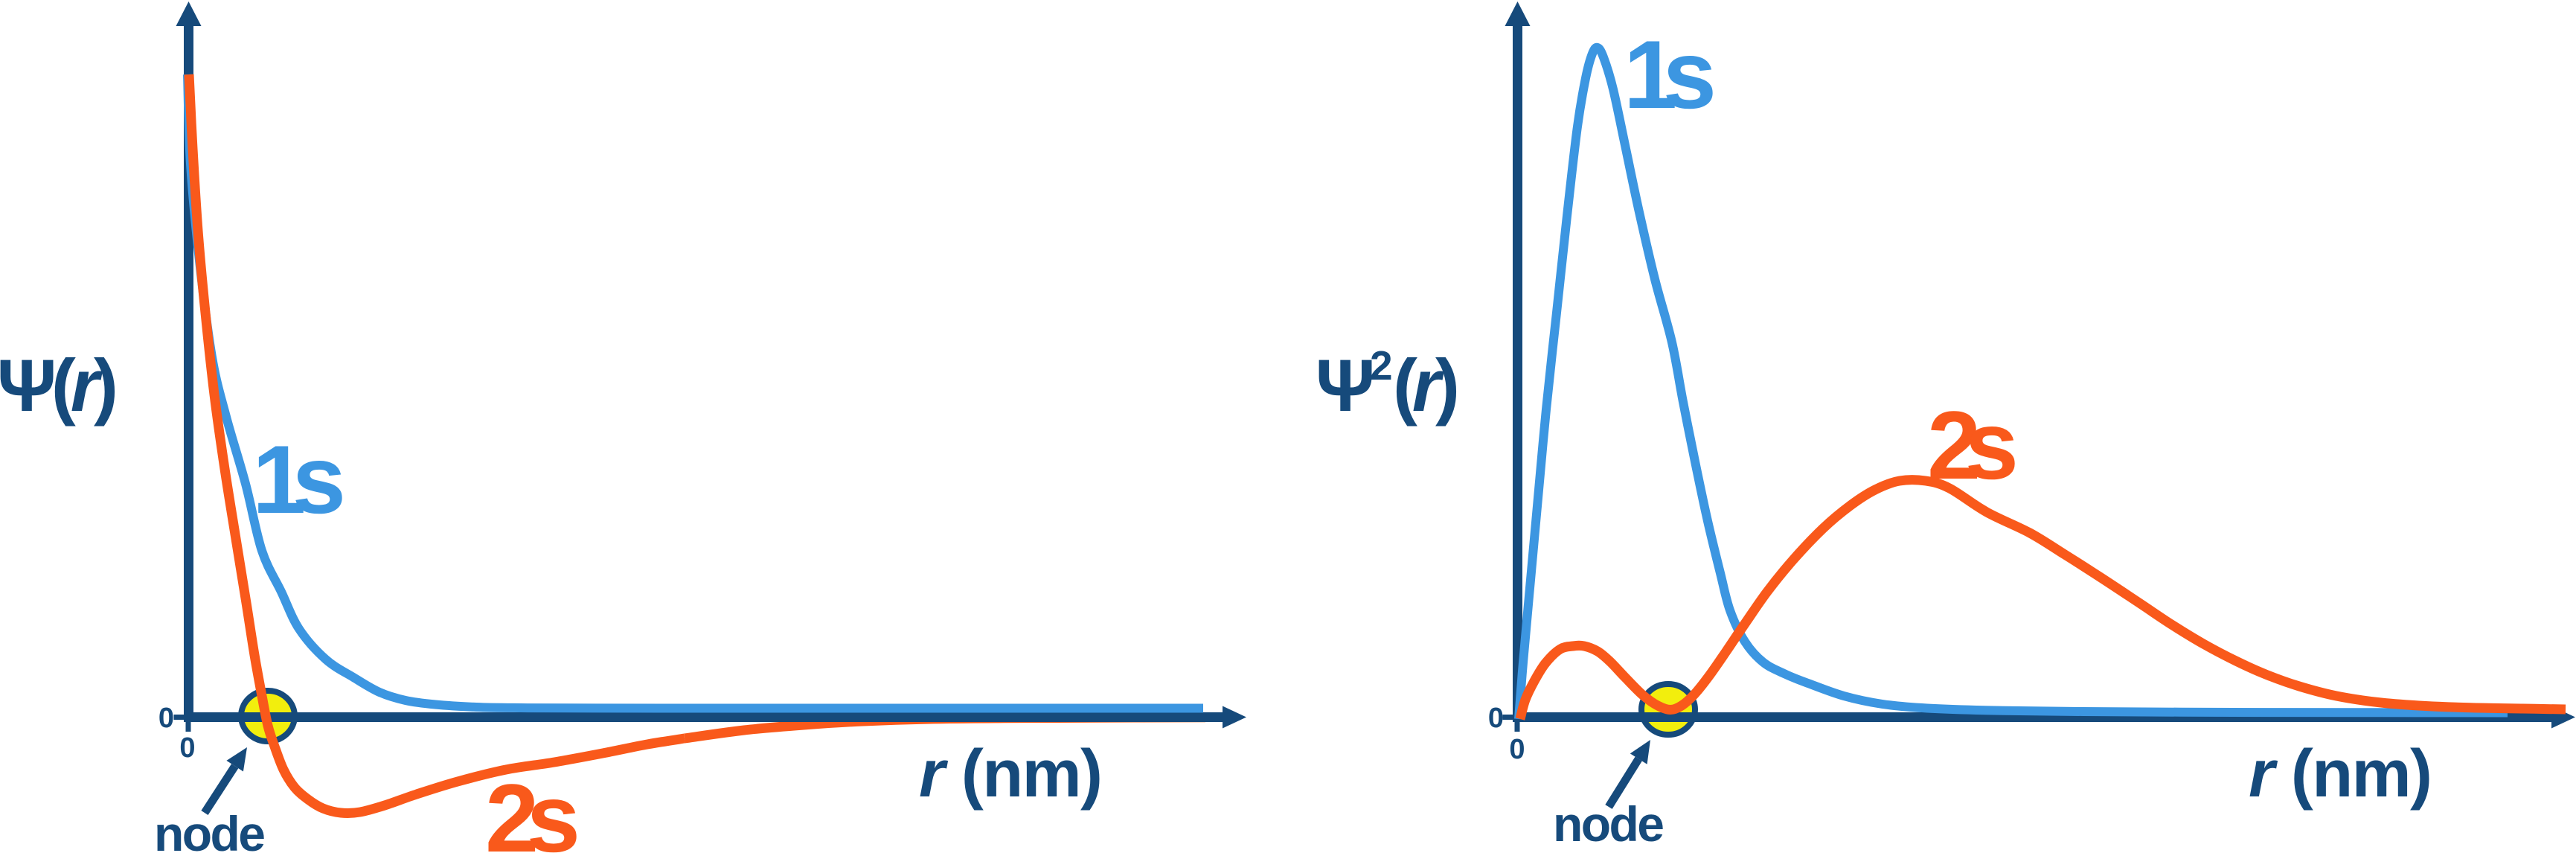  Describe the element at coordinates (59, 385) in the screenshot. I see `svg-text: Ψ(r)` at that location.